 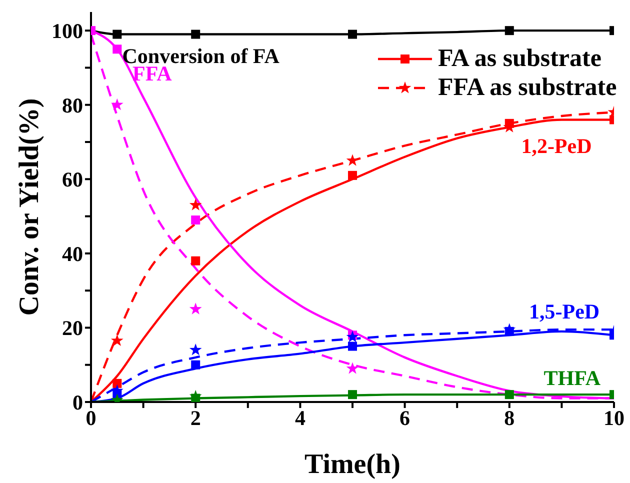 What do you see at coordinates (29, 207) in the screenshot?
I see `y-axis-title: Conv. or Yield(%)` at bounding box center [29, 207].